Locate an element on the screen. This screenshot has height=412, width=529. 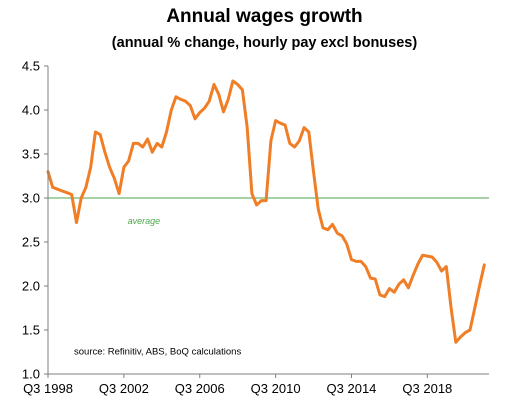
x-tick-label: Q3 2002 is located at coordinates (124, 388).